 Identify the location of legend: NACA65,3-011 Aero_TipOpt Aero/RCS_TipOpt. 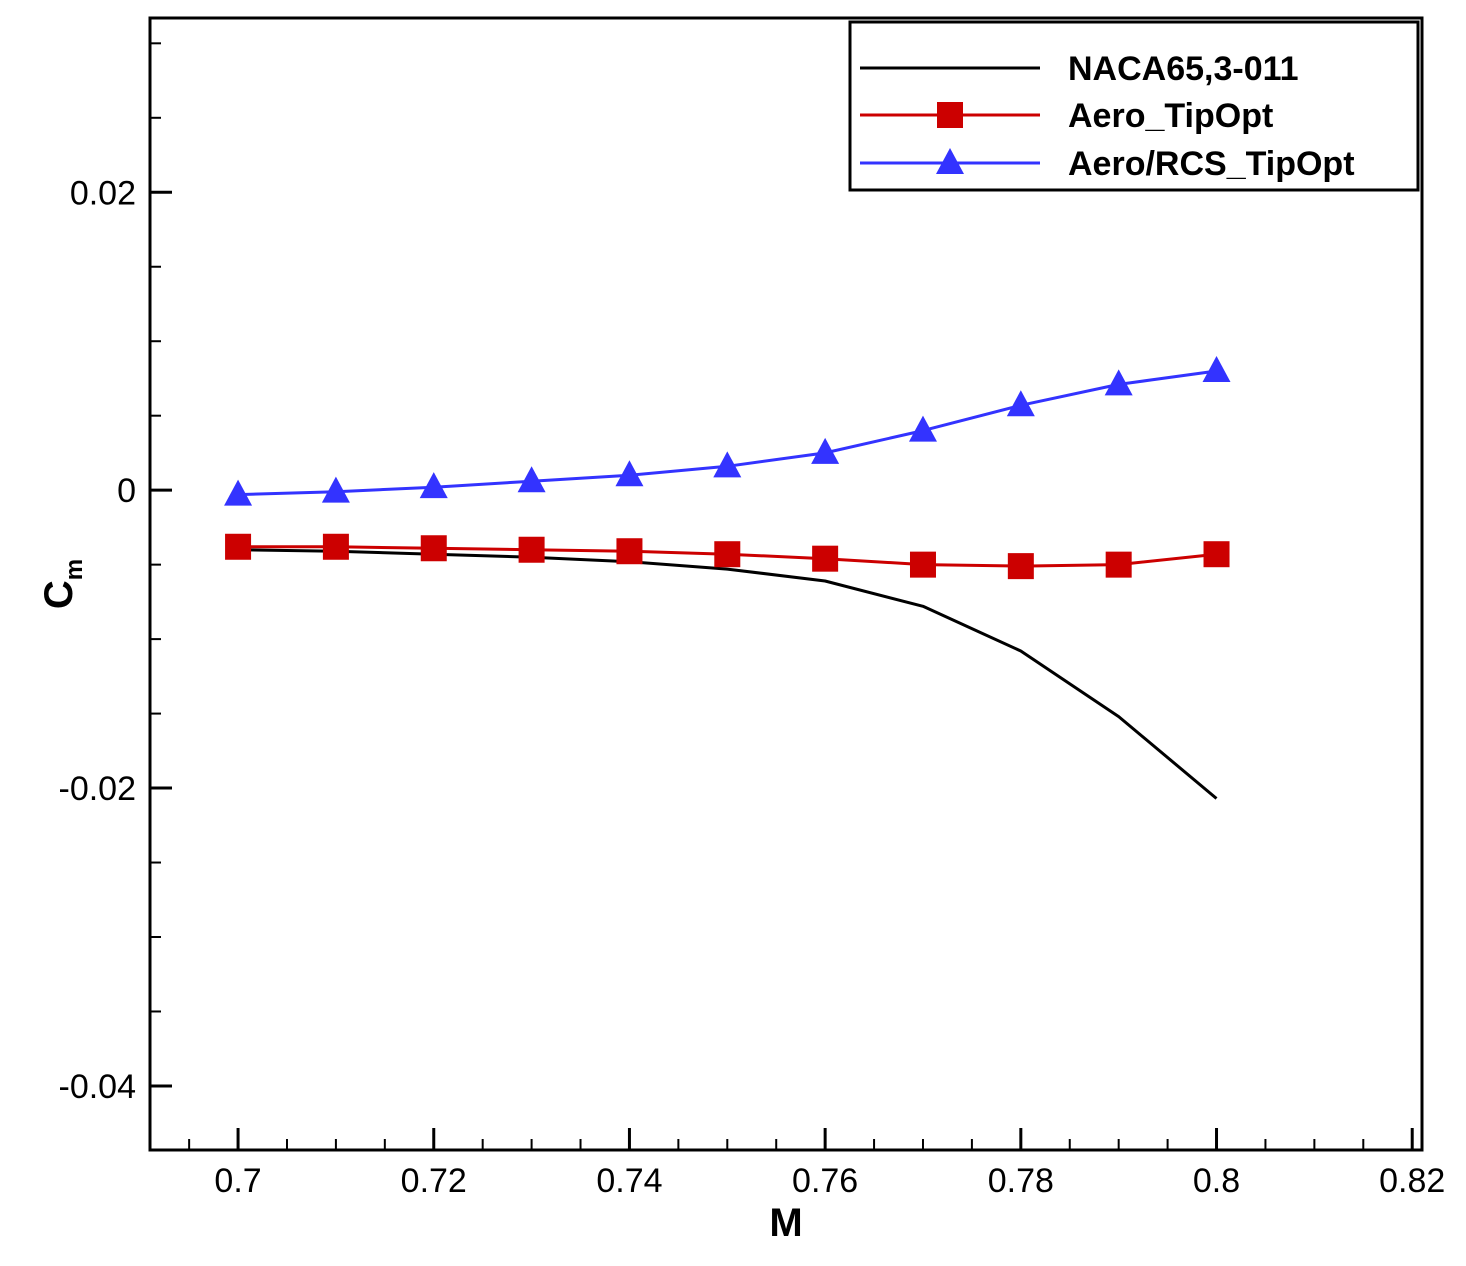
(1134, 106).